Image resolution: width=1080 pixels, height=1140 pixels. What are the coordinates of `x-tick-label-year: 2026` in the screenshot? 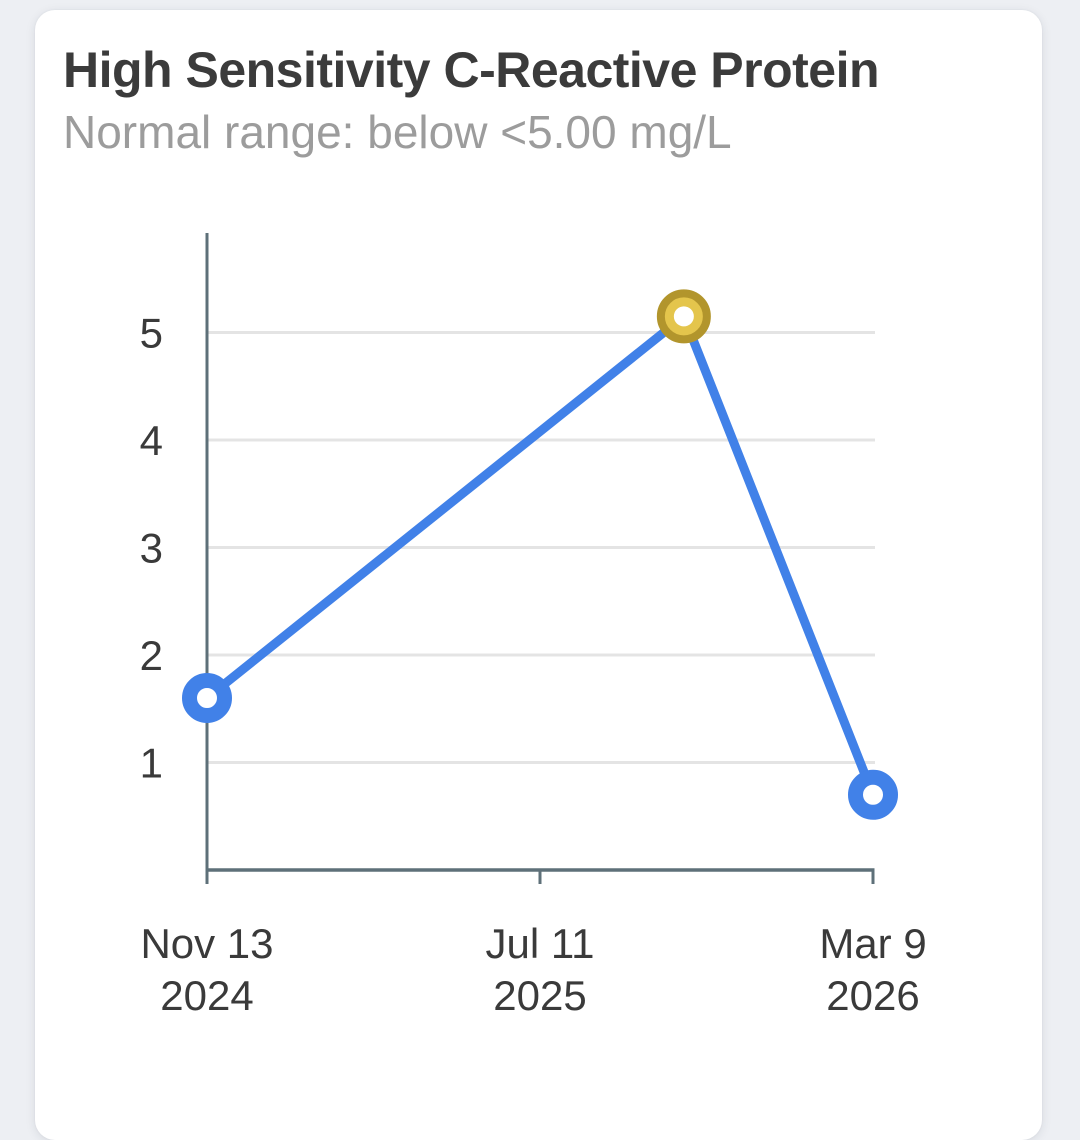 It's located at (872, 995).